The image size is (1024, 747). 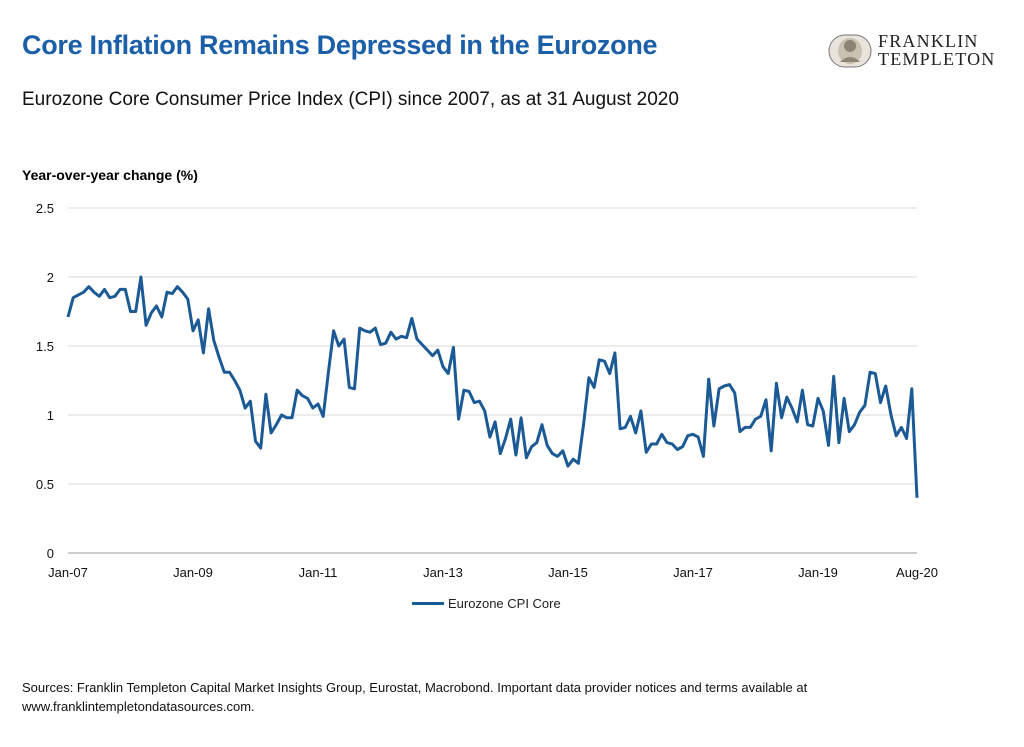 I want to click on legend-swatch, so click(x=428, y=603).